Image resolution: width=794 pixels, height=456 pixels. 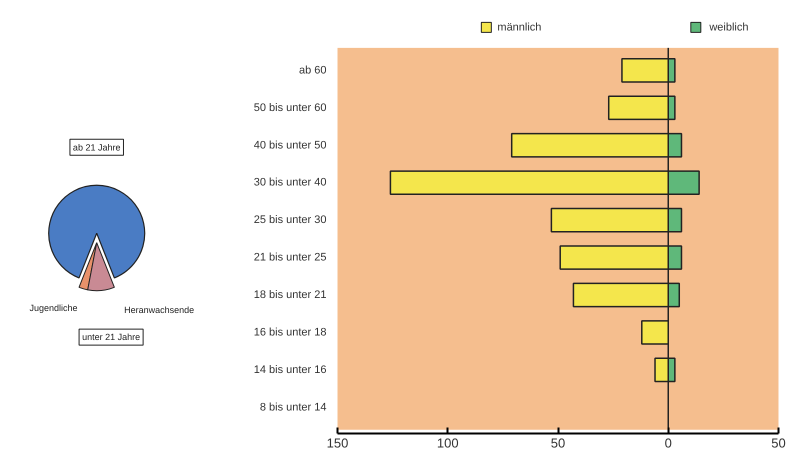 I want to click on y-tick-label: ab 60, so click(x=312, y=70).